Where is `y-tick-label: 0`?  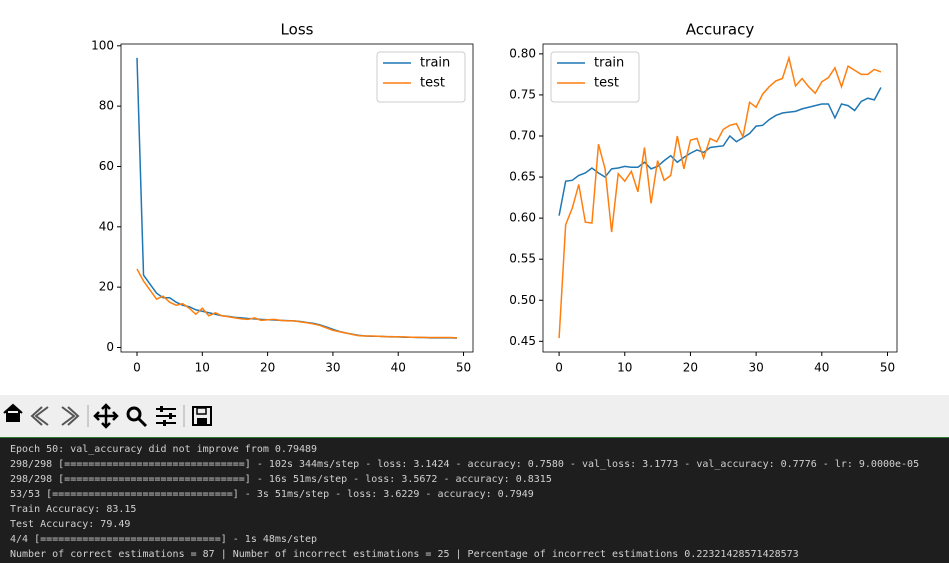 y-tick-label: 0 is located at coordinates (110, 347).